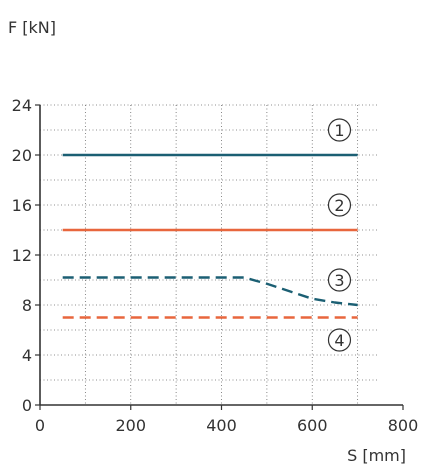 Image resolution: width=425 pixels, height=470 pixels. I want to click on x-tick-label: 200, so click(130, 425).